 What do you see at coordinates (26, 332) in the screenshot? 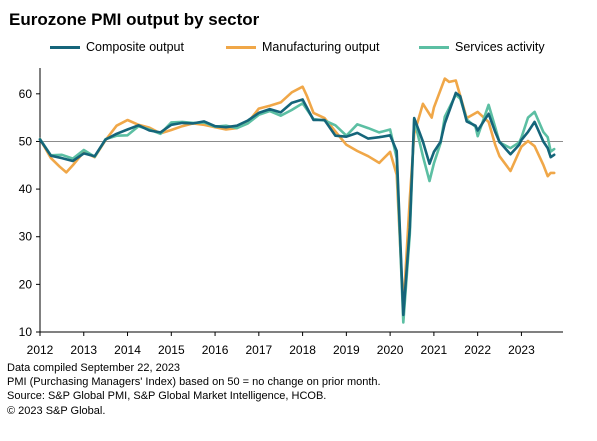
I see `y-tick-label: 10` at bounding box center [26, 332].